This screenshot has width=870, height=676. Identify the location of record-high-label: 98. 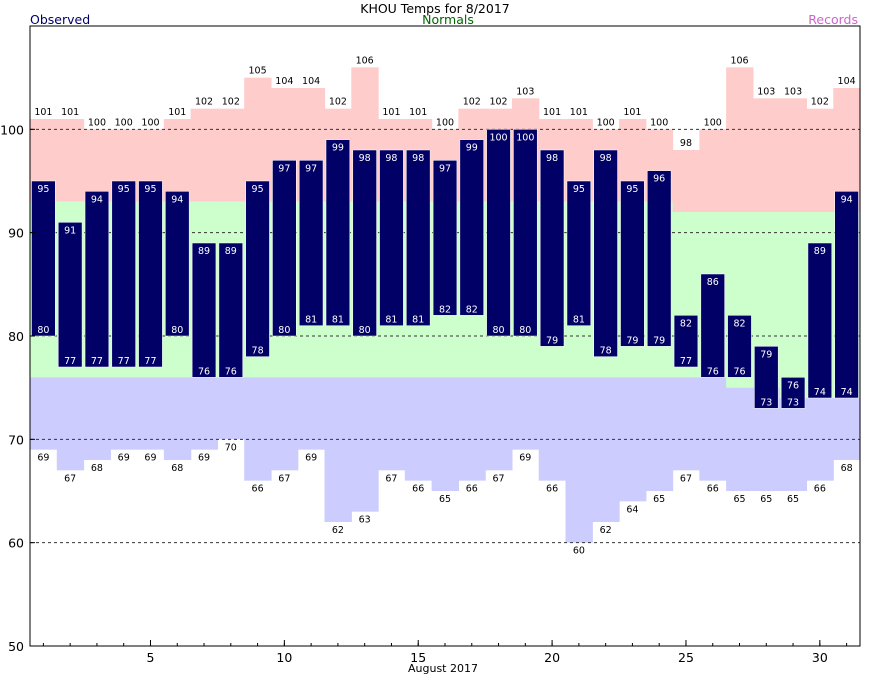
(686, 143).